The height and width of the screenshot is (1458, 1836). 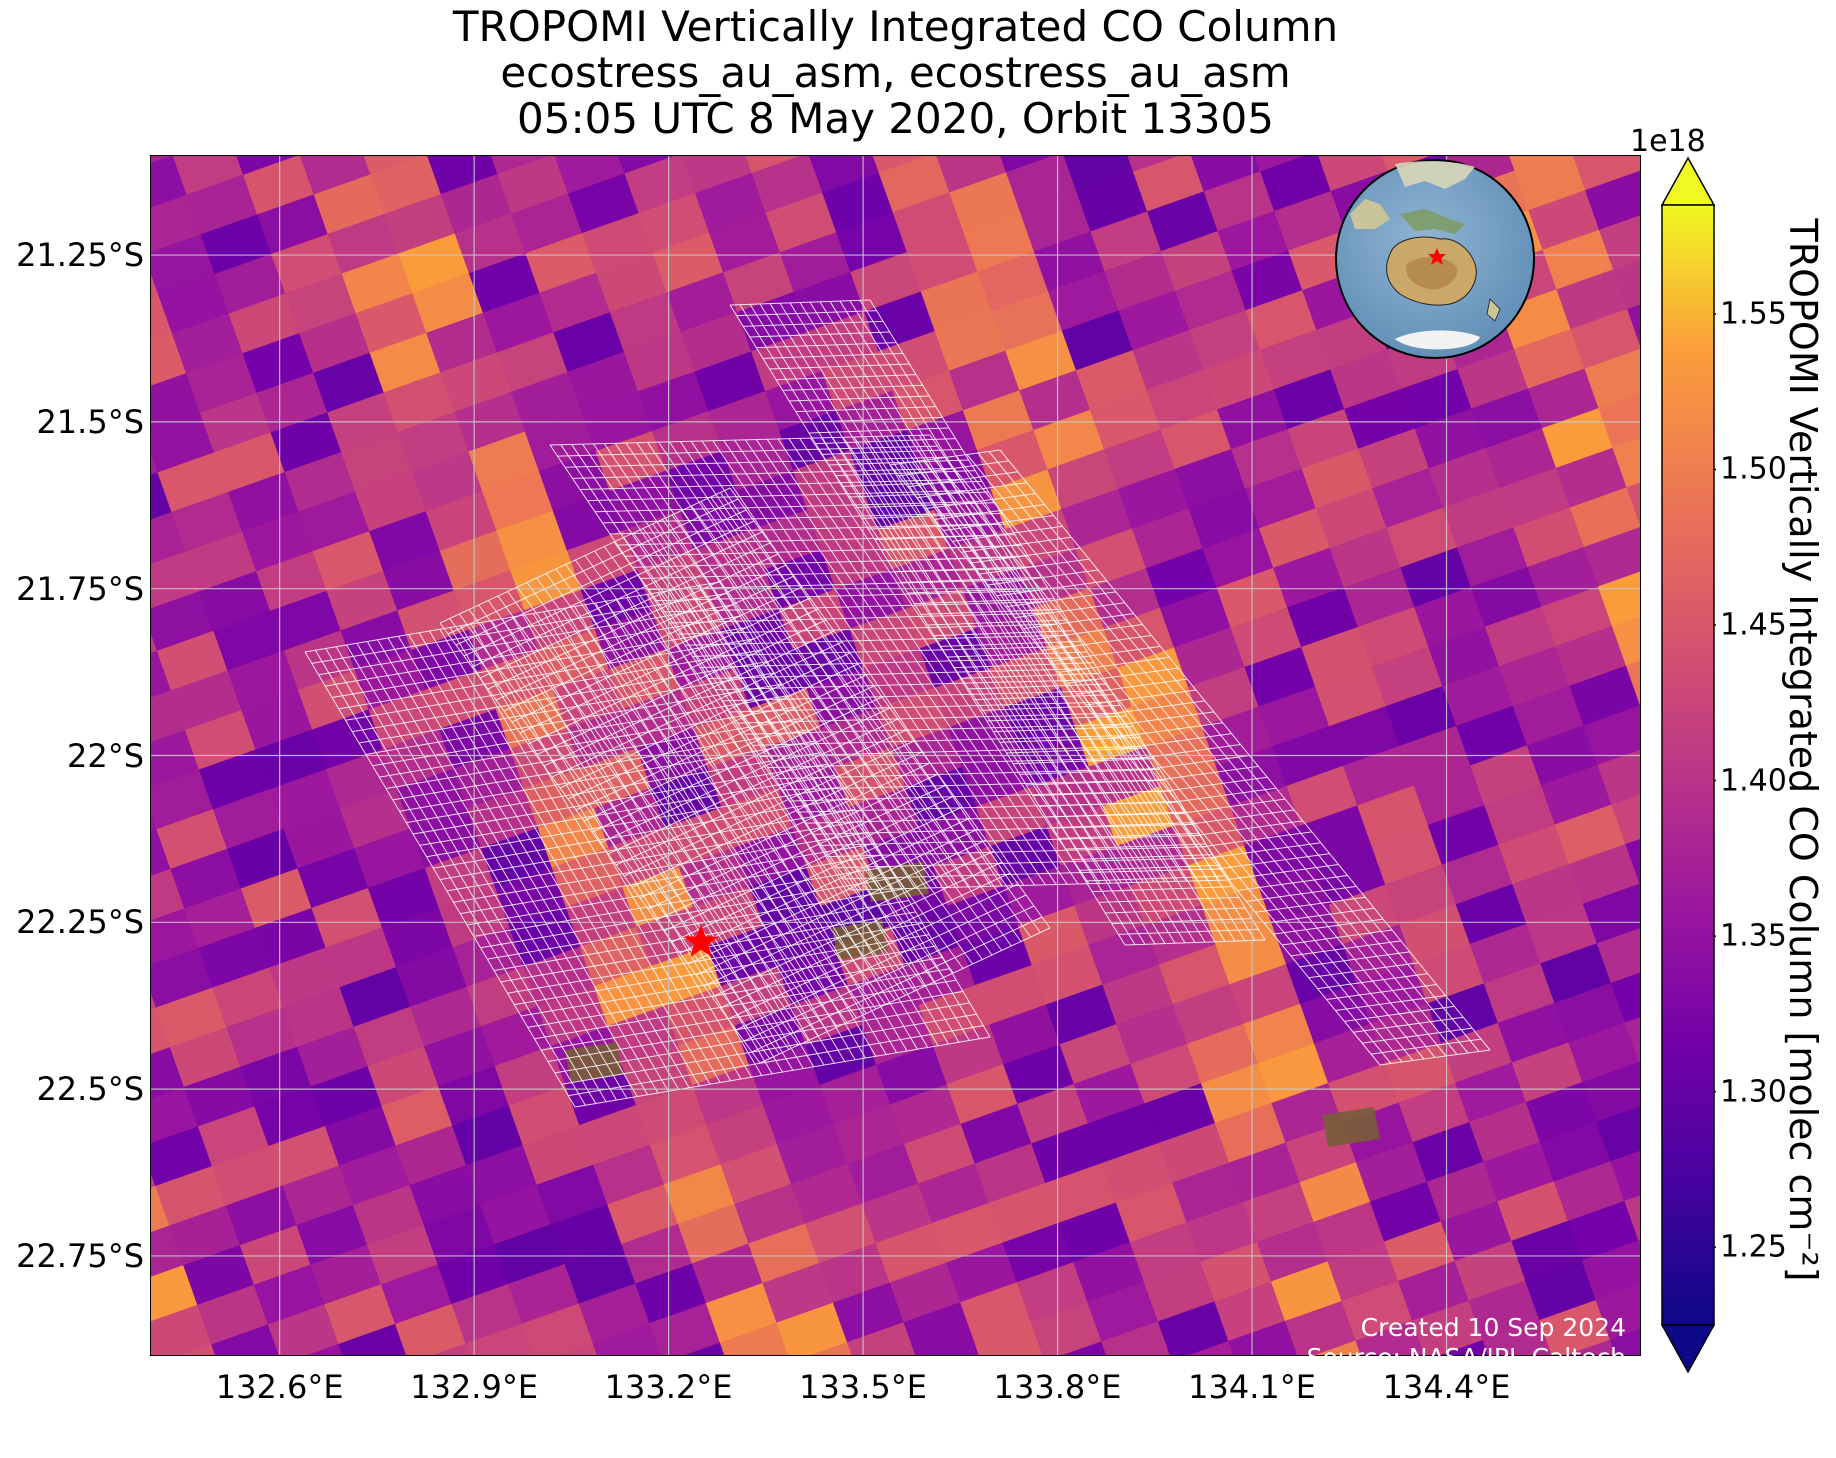 I want to click on source-credit-text: Source: NASA/JPL-Caltech, so click(x=1466, y=1357).